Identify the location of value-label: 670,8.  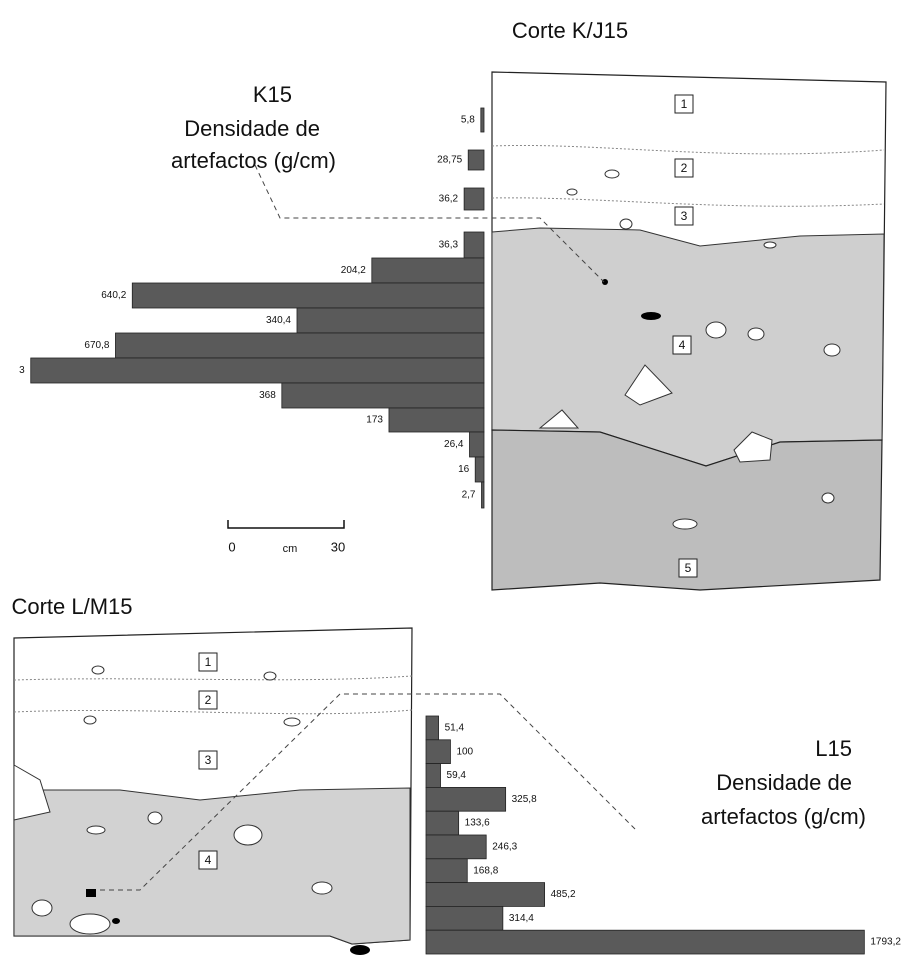
(96, 345).